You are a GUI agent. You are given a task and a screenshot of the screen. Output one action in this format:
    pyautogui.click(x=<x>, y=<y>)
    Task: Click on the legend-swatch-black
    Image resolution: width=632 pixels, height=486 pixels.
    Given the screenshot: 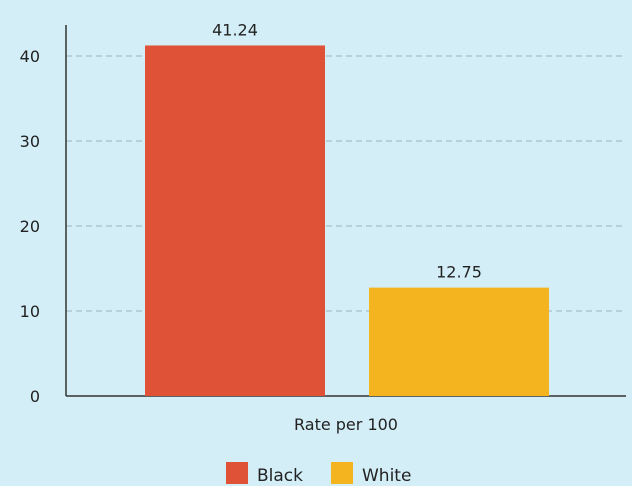 What is the action you would take?
    pyautogui.click(x=237, y=473)
    